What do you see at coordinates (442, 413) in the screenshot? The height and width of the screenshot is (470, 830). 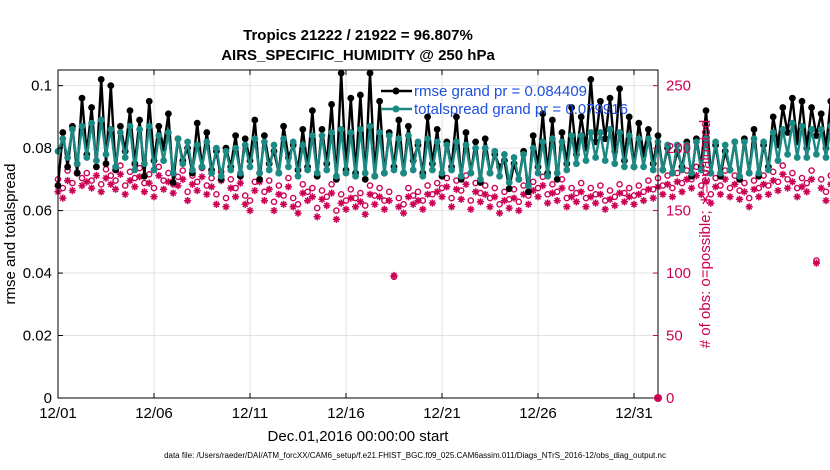 I see `x-tick-label: 12/21` at bounding box center [442, 413].